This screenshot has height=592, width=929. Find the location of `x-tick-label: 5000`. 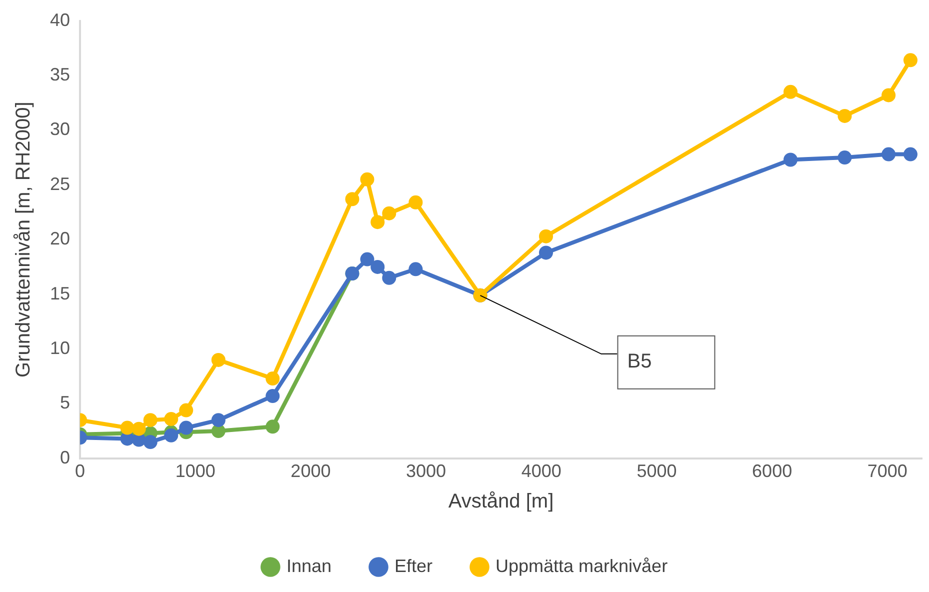

x-tick-label: 5000 is located at coordinates (656, 471).